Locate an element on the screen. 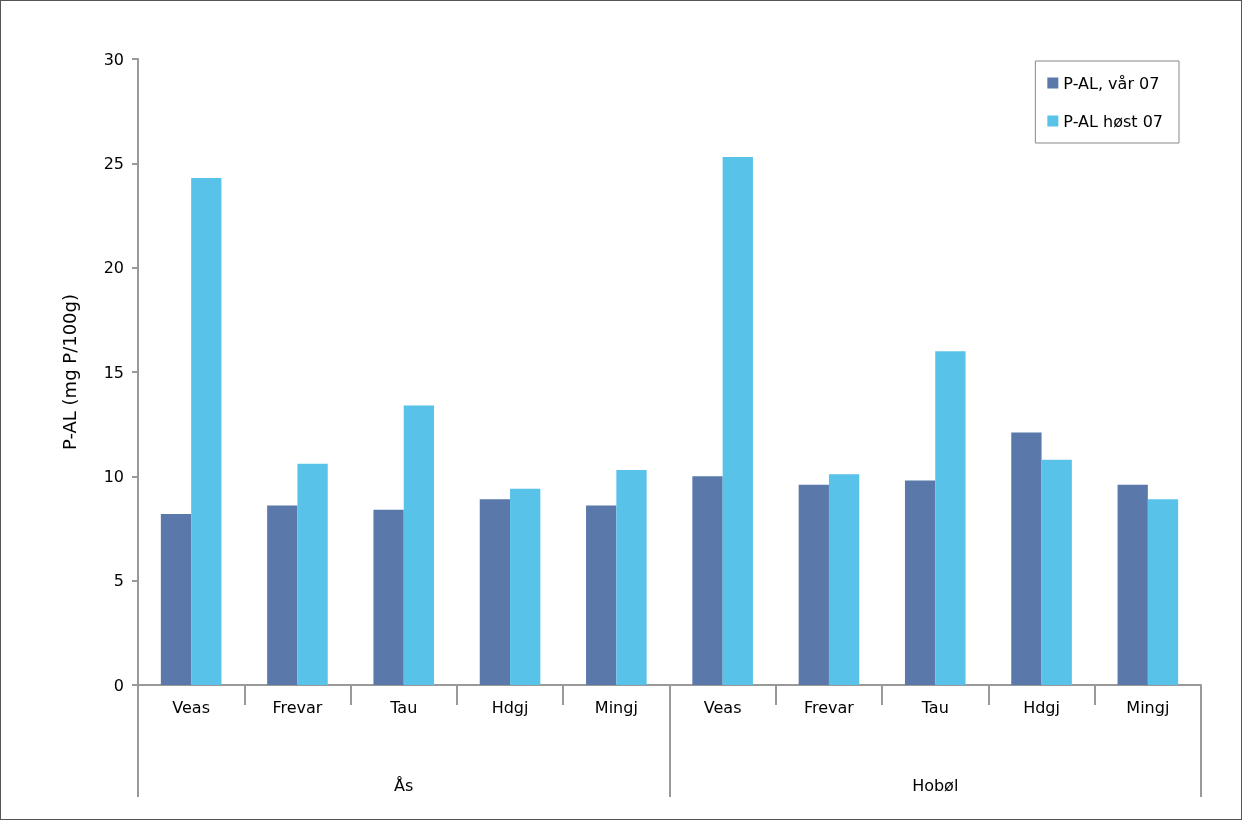  y-tick-label: 10 is located at coordinates (113, 476).